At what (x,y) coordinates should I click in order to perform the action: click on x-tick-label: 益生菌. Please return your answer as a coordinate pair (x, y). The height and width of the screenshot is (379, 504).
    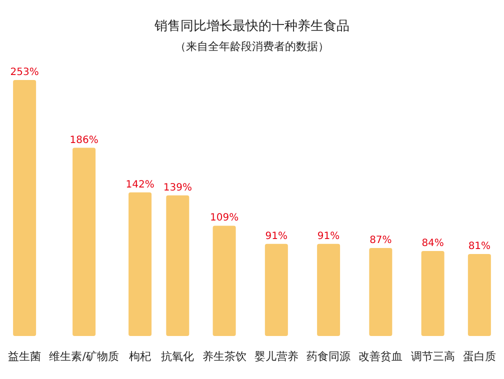
    Looking at the image, I should click on (25, 356).